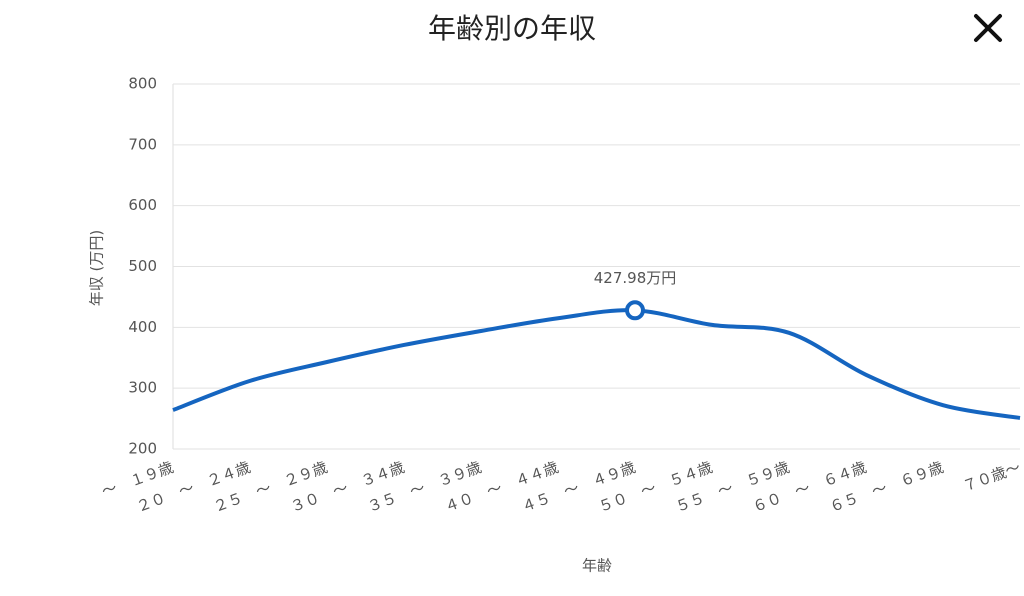 This screenshot has height=596, width=1024. I want to click on y-tick-label: 700, so click(142, 144).